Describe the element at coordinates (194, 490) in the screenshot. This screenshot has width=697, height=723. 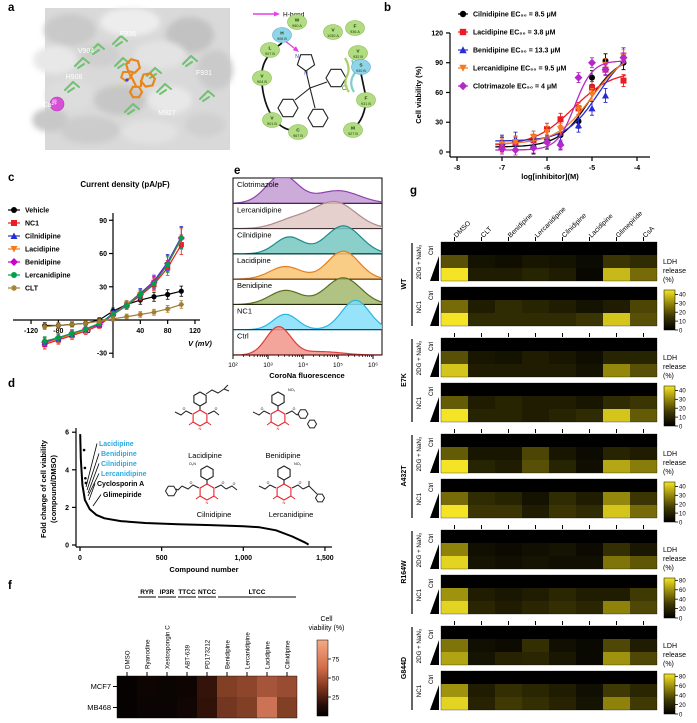
I see `rank-curve` at that location.